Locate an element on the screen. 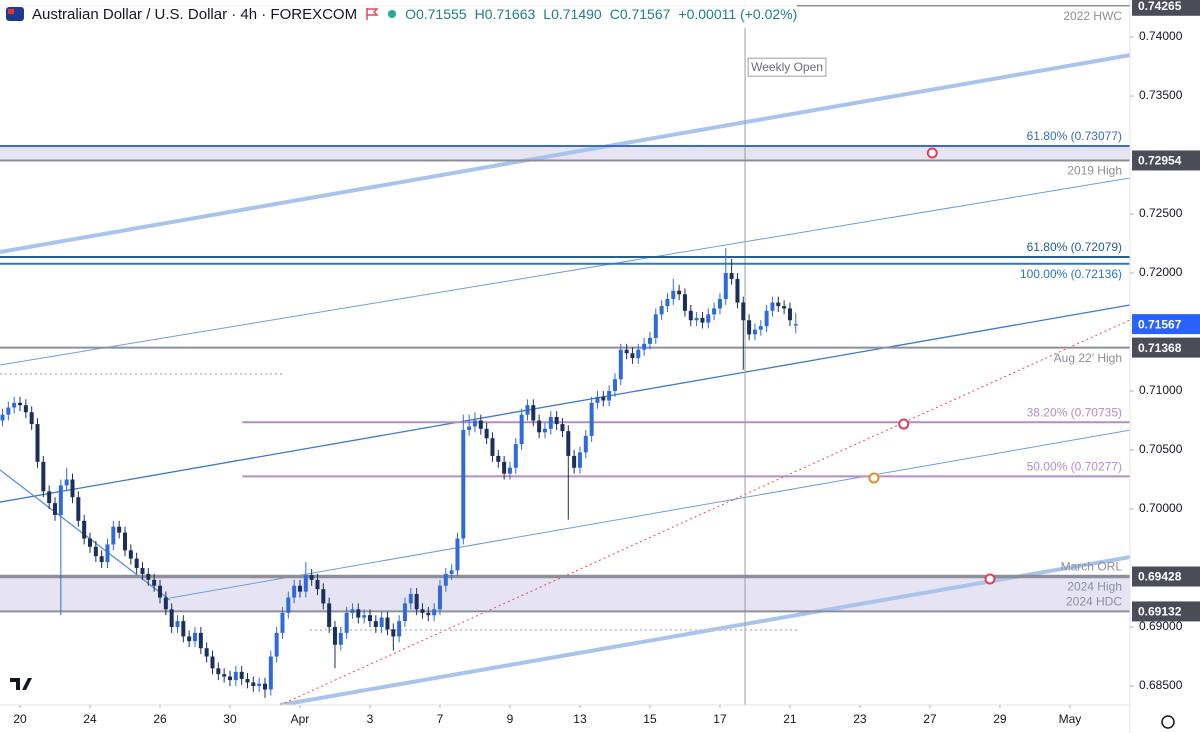 The image size is (1200, 733). label-box is located at coordinates (787, 67).